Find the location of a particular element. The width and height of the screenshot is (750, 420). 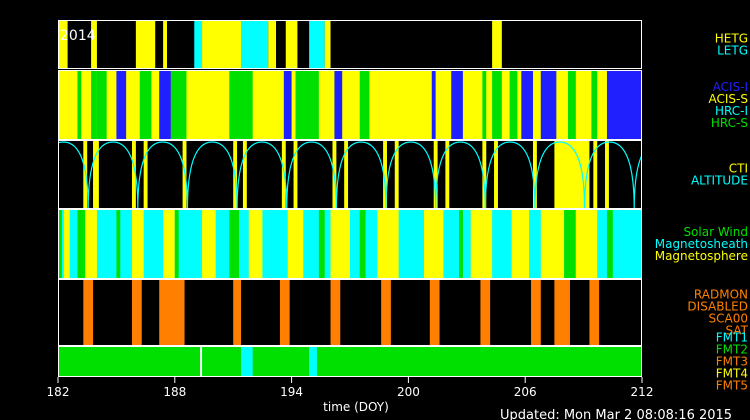

legend-format-2: FMT3 is located at coordinates (732, 362).